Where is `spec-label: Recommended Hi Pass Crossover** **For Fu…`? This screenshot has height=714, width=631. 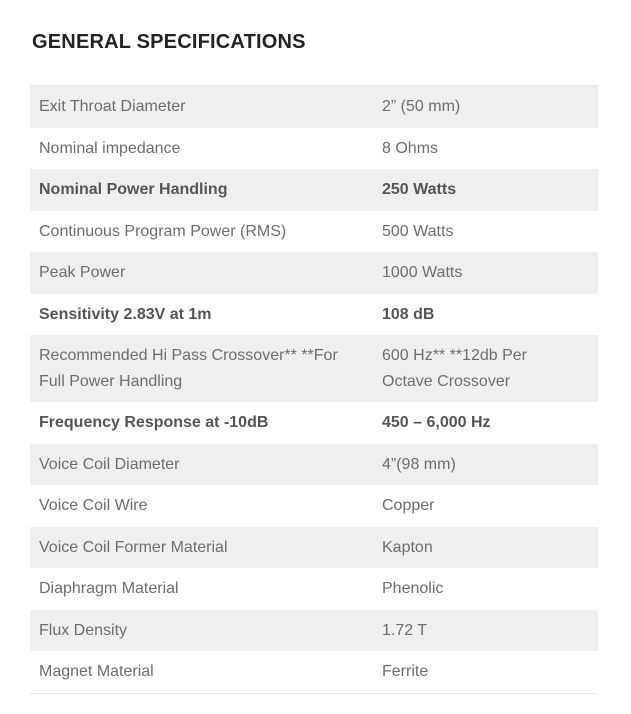 spec-label: Recommended Hi Pass Crossover** **For Fu… is located at coordinates (188, 368).